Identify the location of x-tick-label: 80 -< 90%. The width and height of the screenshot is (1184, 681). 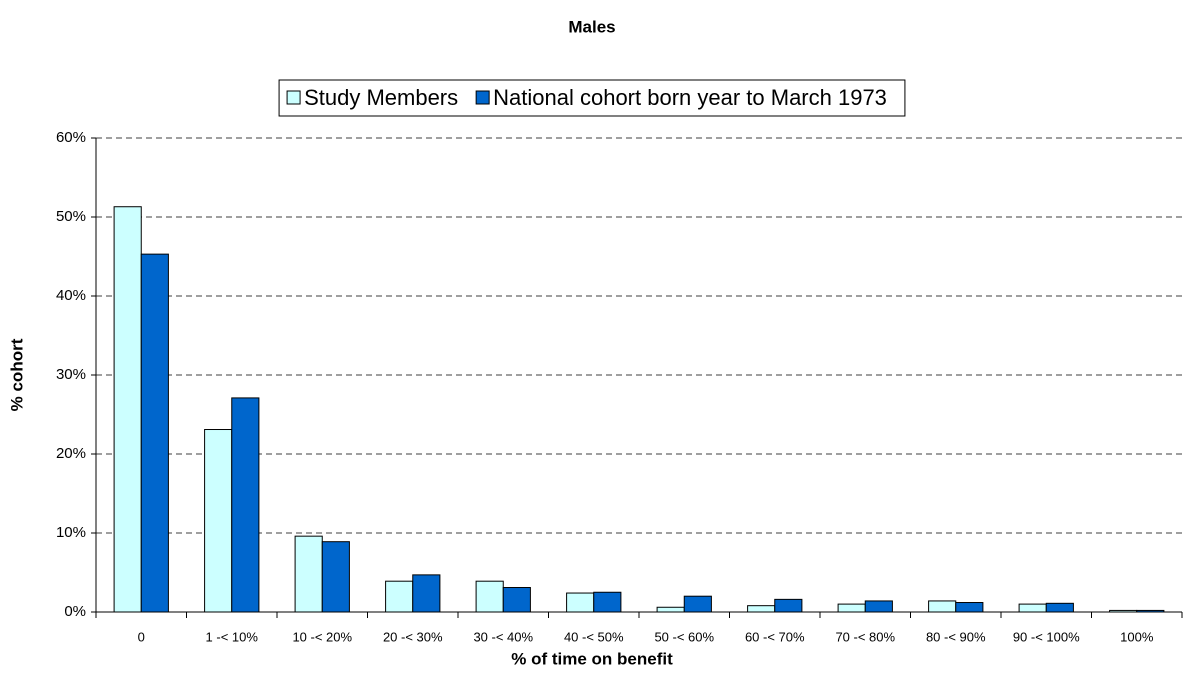
(956, 636).